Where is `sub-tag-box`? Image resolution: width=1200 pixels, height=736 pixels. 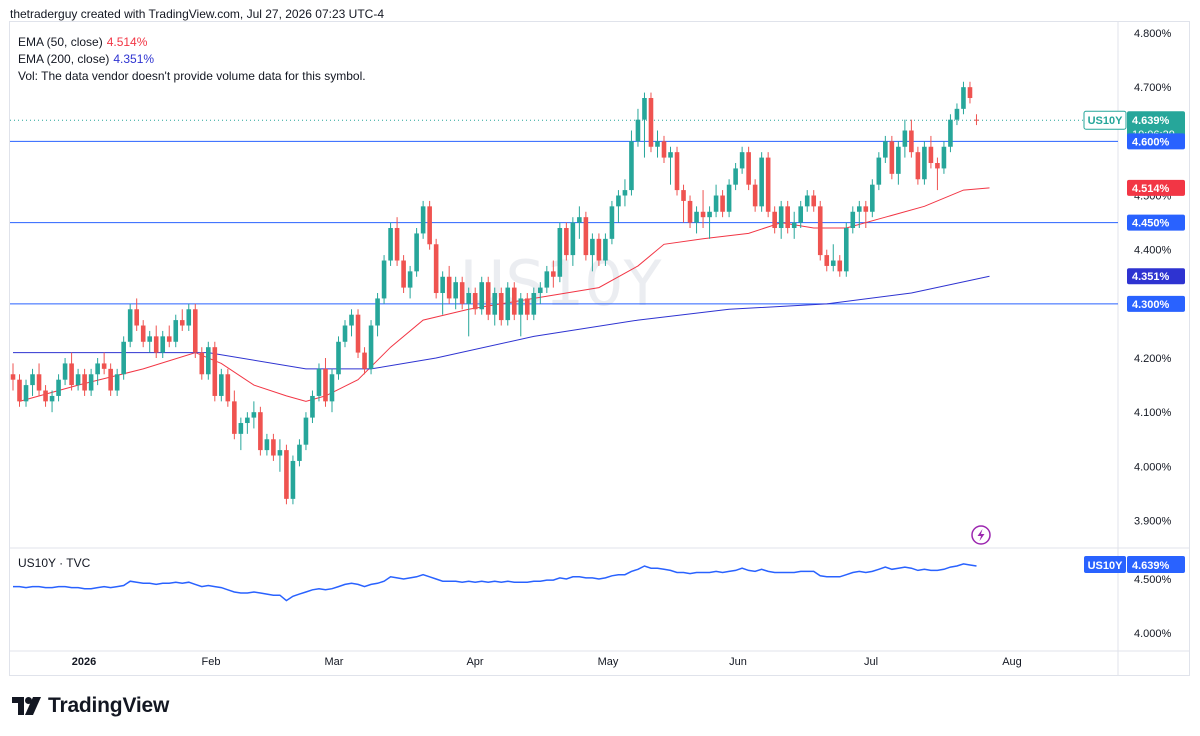
sub-tag-box is located at coordinates (1156, 564).